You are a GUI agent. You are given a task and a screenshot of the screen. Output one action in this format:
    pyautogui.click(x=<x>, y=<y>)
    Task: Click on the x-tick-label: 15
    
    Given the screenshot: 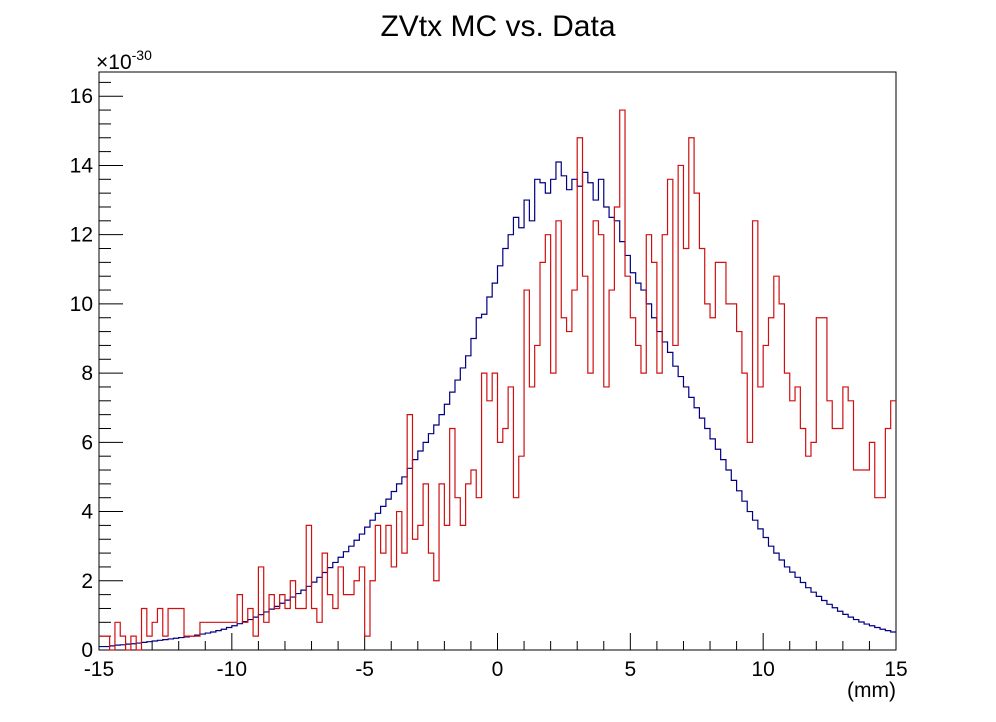 What is the action you would take?
    pyautogui.click(x=895, y=669)
    